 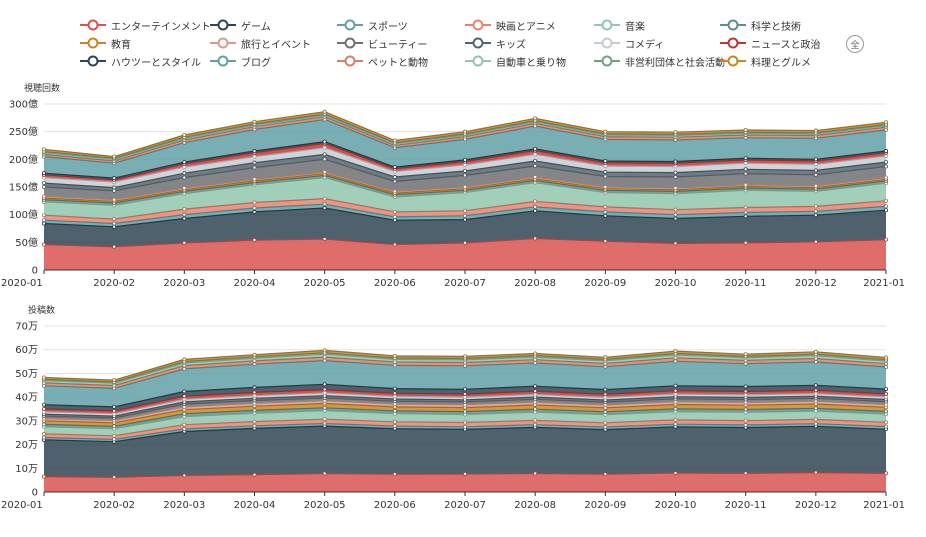 I want to click on legend-item: コメディ, so click(x=629, y=43).